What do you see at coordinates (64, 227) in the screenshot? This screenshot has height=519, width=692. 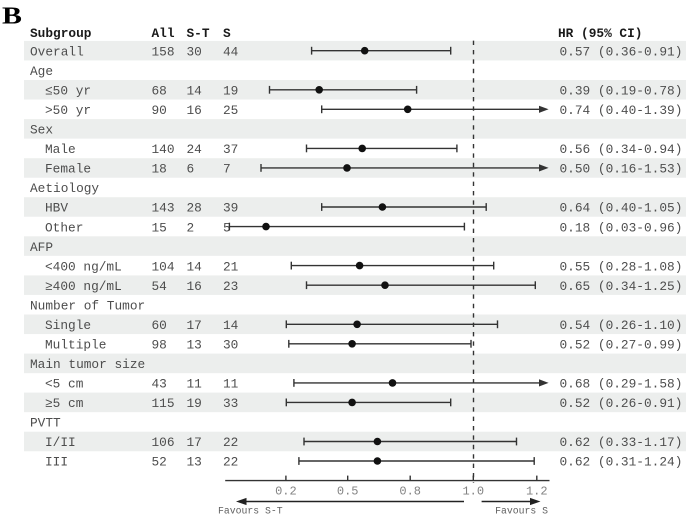 I see `svg-text: Other` at bounding box center [64, 227].